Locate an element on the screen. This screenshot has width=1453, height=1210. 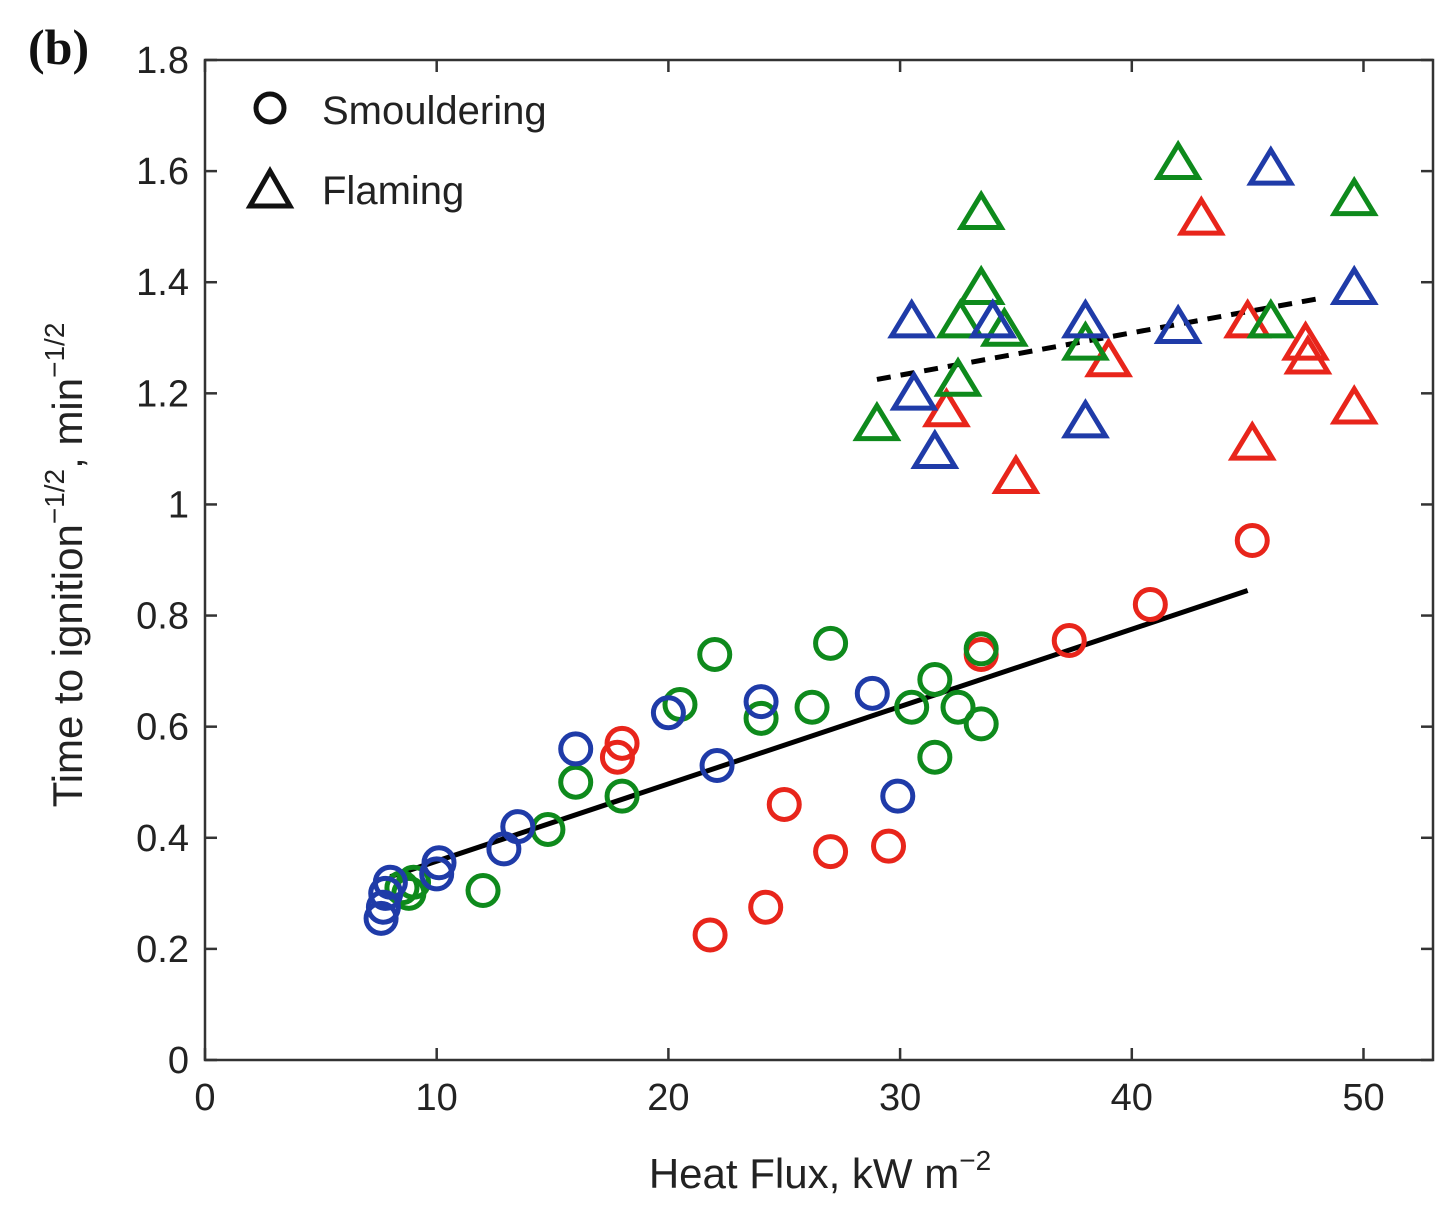
y-tick-label: 1.2 is located at coordinates (162, 394).